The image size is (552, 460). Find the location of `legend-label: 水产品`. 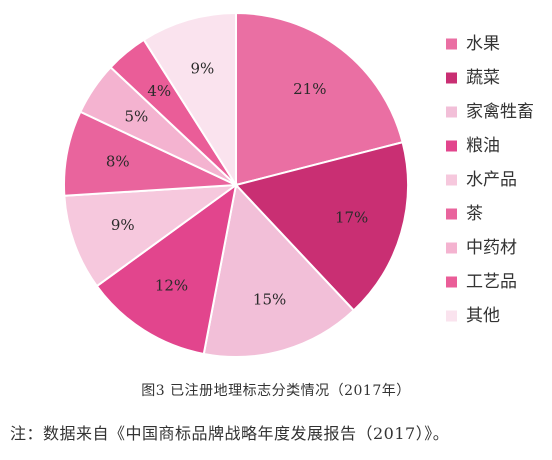

legend-label: 水产品 is located at coordinates (491, 180).